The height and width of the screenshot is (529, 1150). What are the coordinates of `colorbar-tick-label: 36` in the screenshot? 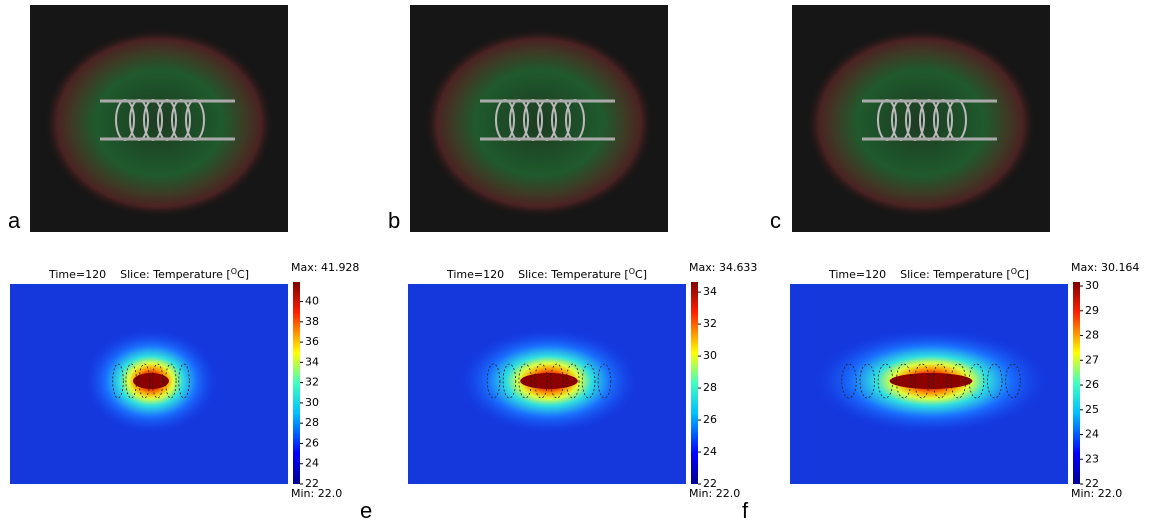 It's located at (312, 341).